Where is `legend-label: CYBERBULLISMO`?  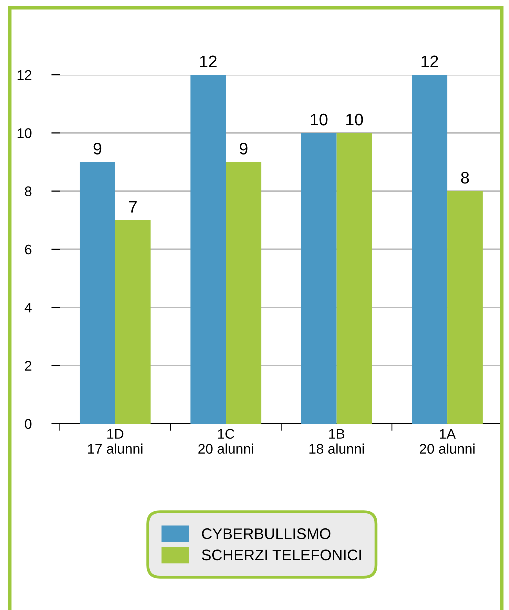 legend-label: CYBERBULLISMO is located at coordinates (266, 534).